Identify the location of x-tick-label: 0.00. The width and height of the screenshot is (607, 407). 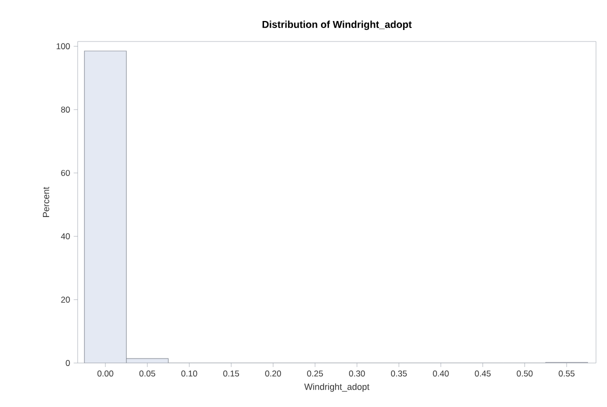
(105, 373).